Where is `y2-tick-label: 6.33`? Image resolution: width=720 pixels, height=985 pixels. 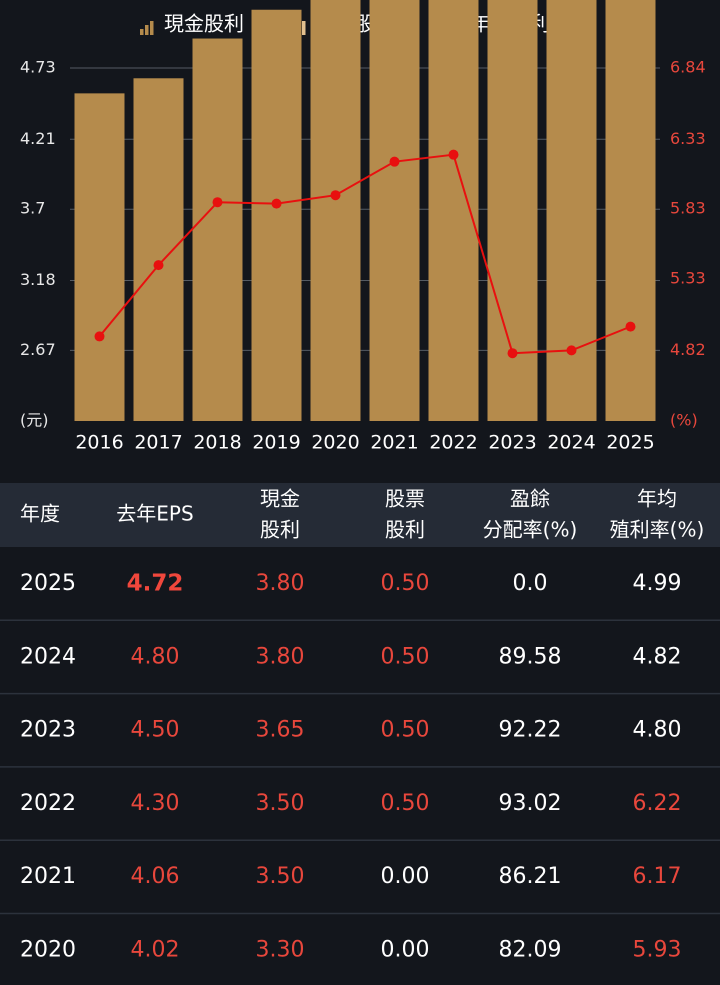 y2-tick-label: 6.33 is located at coordinates (688, 138).